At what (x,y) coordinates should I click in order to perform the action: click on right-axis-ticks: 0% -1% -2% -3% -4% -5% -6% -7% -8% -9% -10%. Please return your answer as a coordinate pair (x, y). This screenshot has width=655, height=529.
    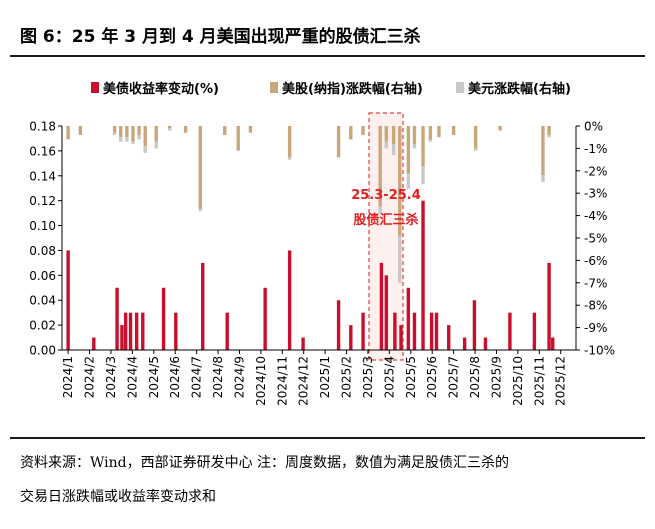
    Looking at the image, I should click on (595, 239).